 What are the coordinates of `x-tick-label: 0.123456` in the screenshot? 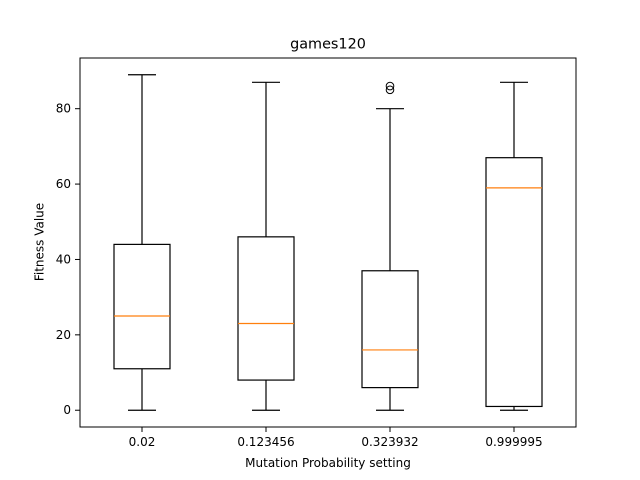 It's located at (265, 442).